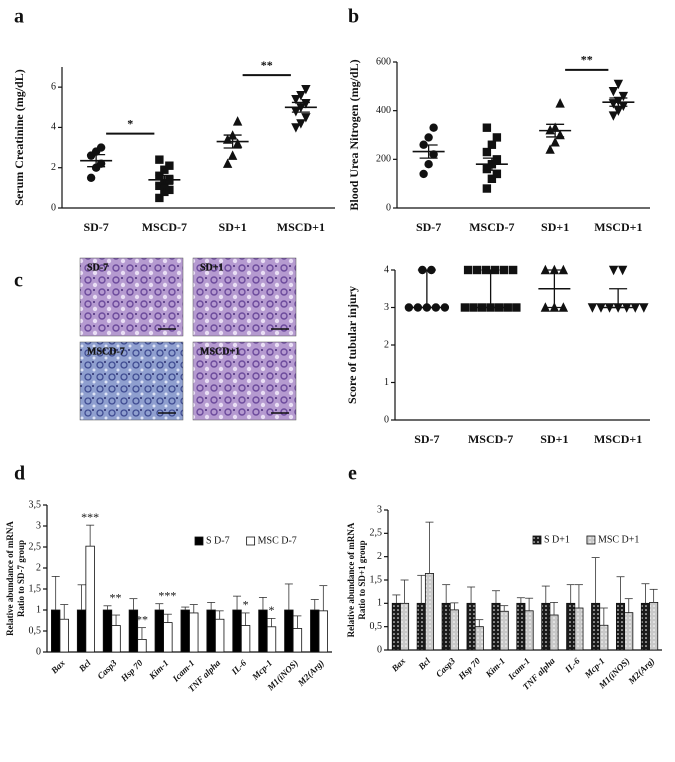  I want to click on panel-letter: d, so click(19, 474).